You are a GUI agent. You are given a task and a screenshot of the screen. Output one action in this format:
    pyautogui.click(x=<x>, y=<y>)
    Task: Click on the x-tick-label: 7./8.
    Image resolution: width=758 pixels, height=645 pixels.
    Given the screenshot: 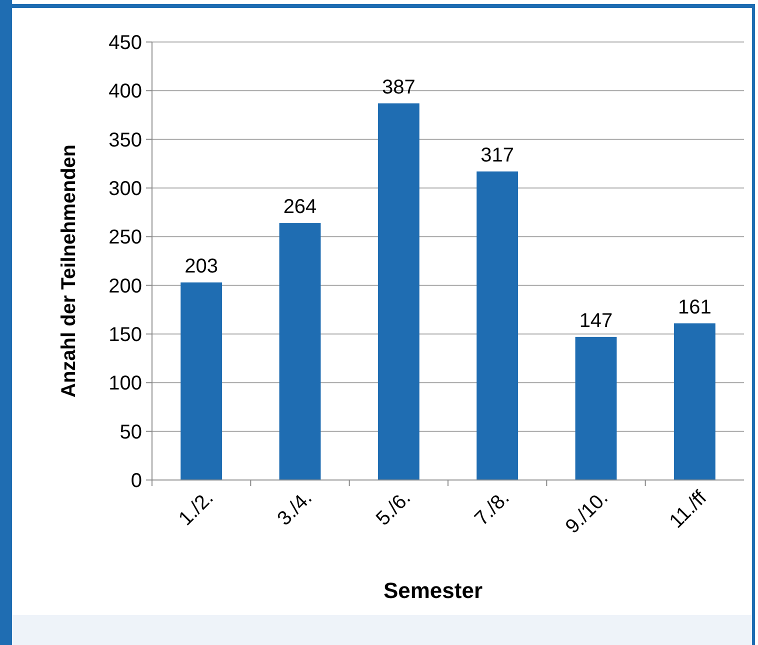 What is the action you would take?
    pyautogui.click(x=492, y=508)
    